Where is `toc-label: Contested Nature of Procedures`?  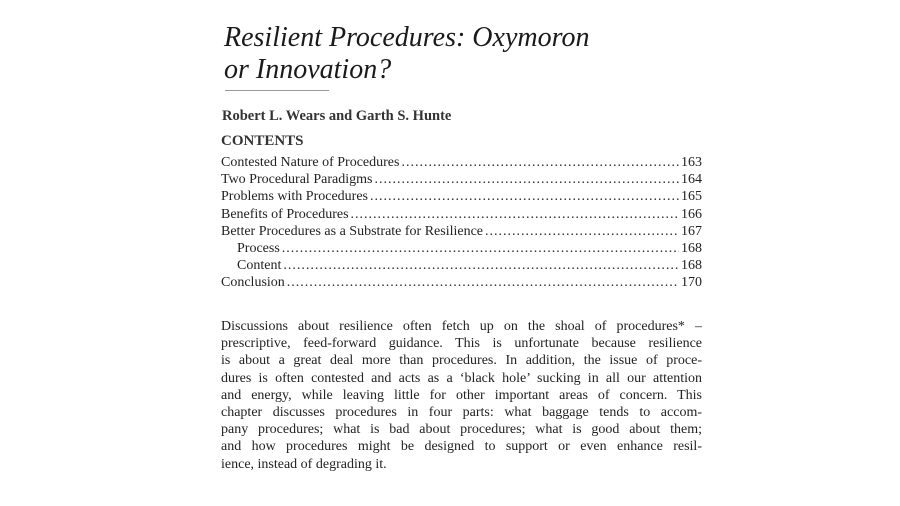 toc-label: Contested Nature of Procedures is located at coordinates (310, 162).